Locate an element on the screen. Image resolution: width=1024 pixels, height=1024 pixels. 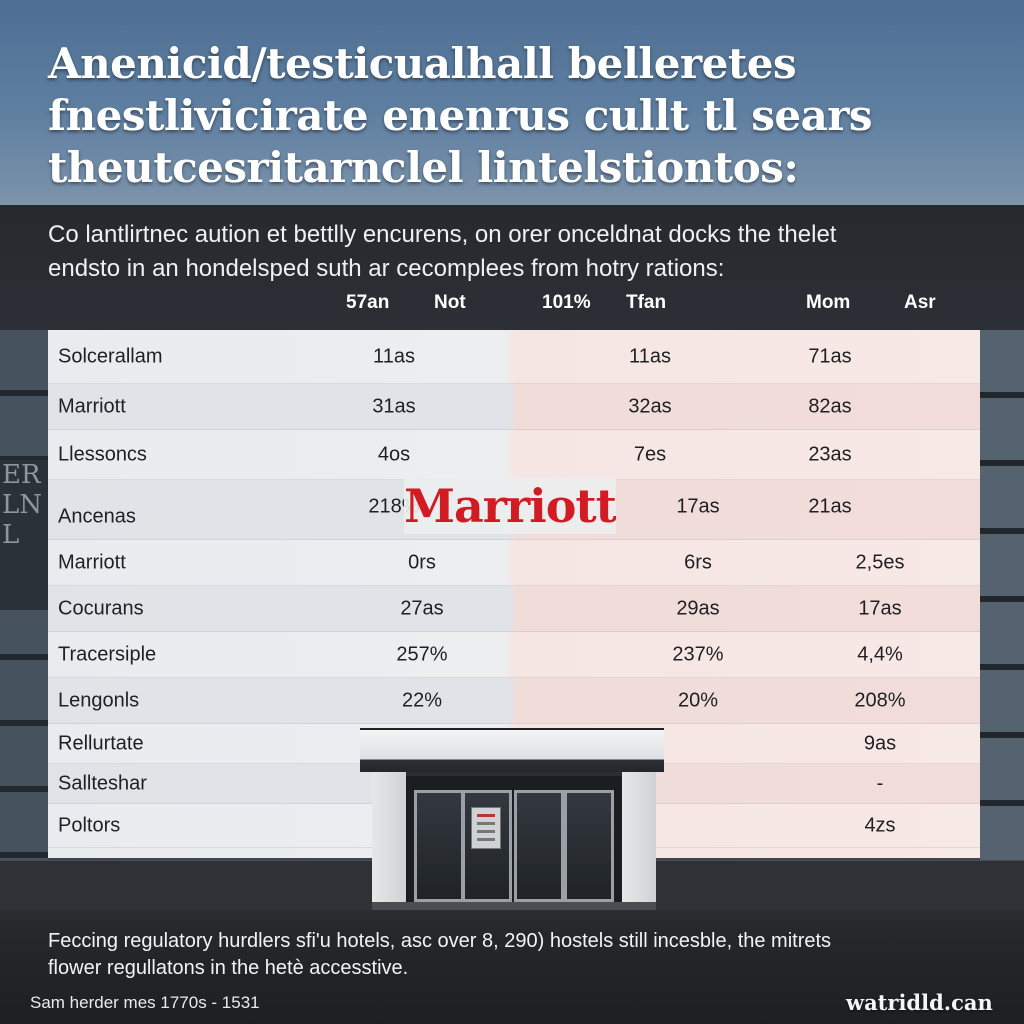
column-header: Tfan is located at coordinates (646, 302).